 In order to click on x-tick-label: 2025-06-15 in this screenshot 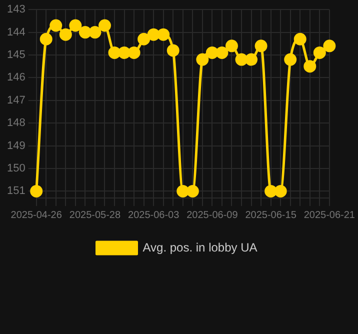, I will do `click(271, 215)`.